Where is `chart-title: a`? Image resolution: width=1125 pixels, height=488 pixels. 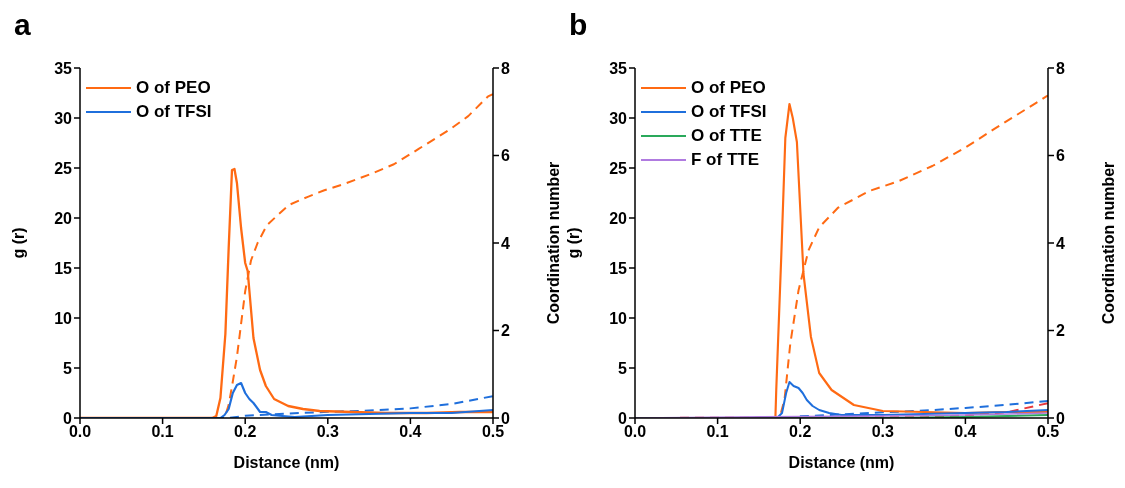 chart-title: a is located at coordinates (22, 25).